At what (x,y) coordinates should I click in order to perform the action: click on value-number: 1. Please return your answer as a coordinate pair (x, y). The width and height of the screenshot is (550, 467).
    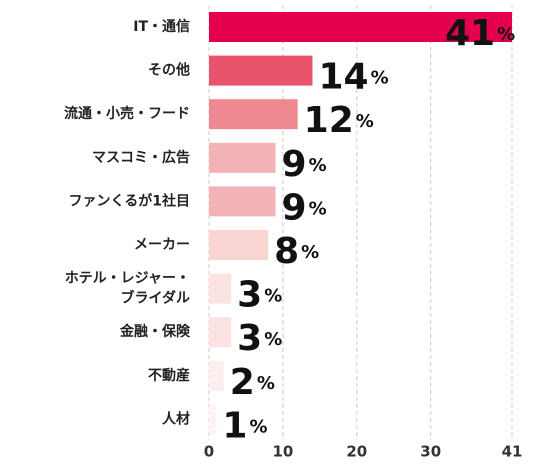
    Looking at the image, I should click on (234, 425).